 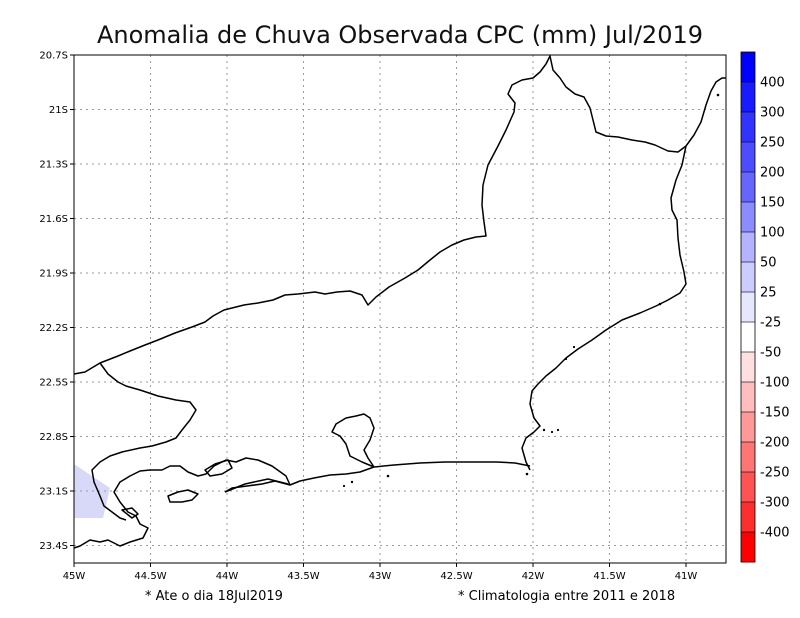 What do you see at coordinates (768, 293) in the screenshot?
I see `colorbar-label: 25` at bounding box center [768, 293].